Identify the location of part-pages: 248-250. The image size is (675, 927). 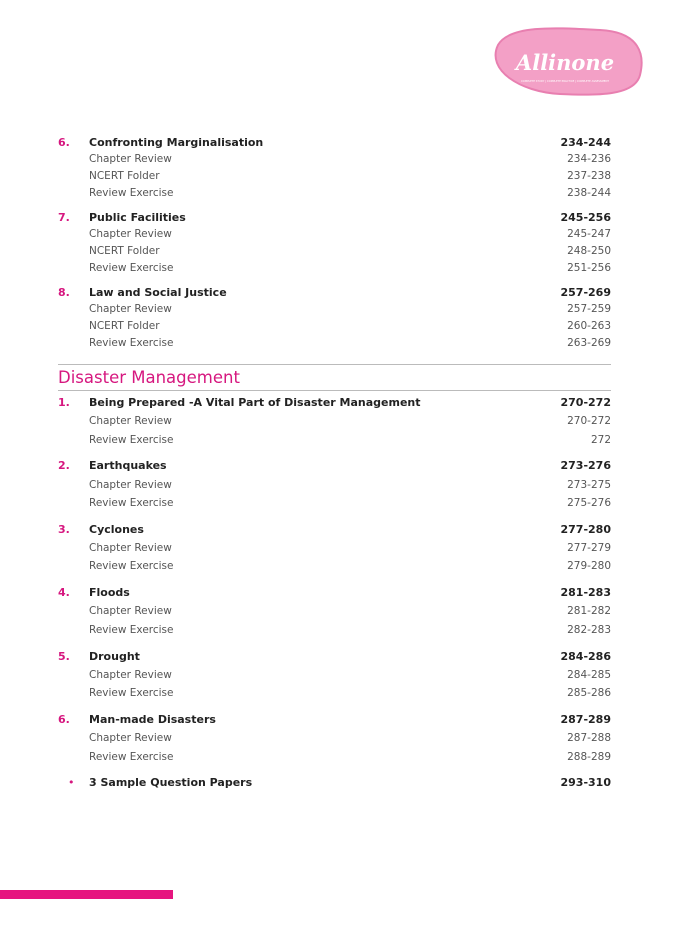
(589, 251).